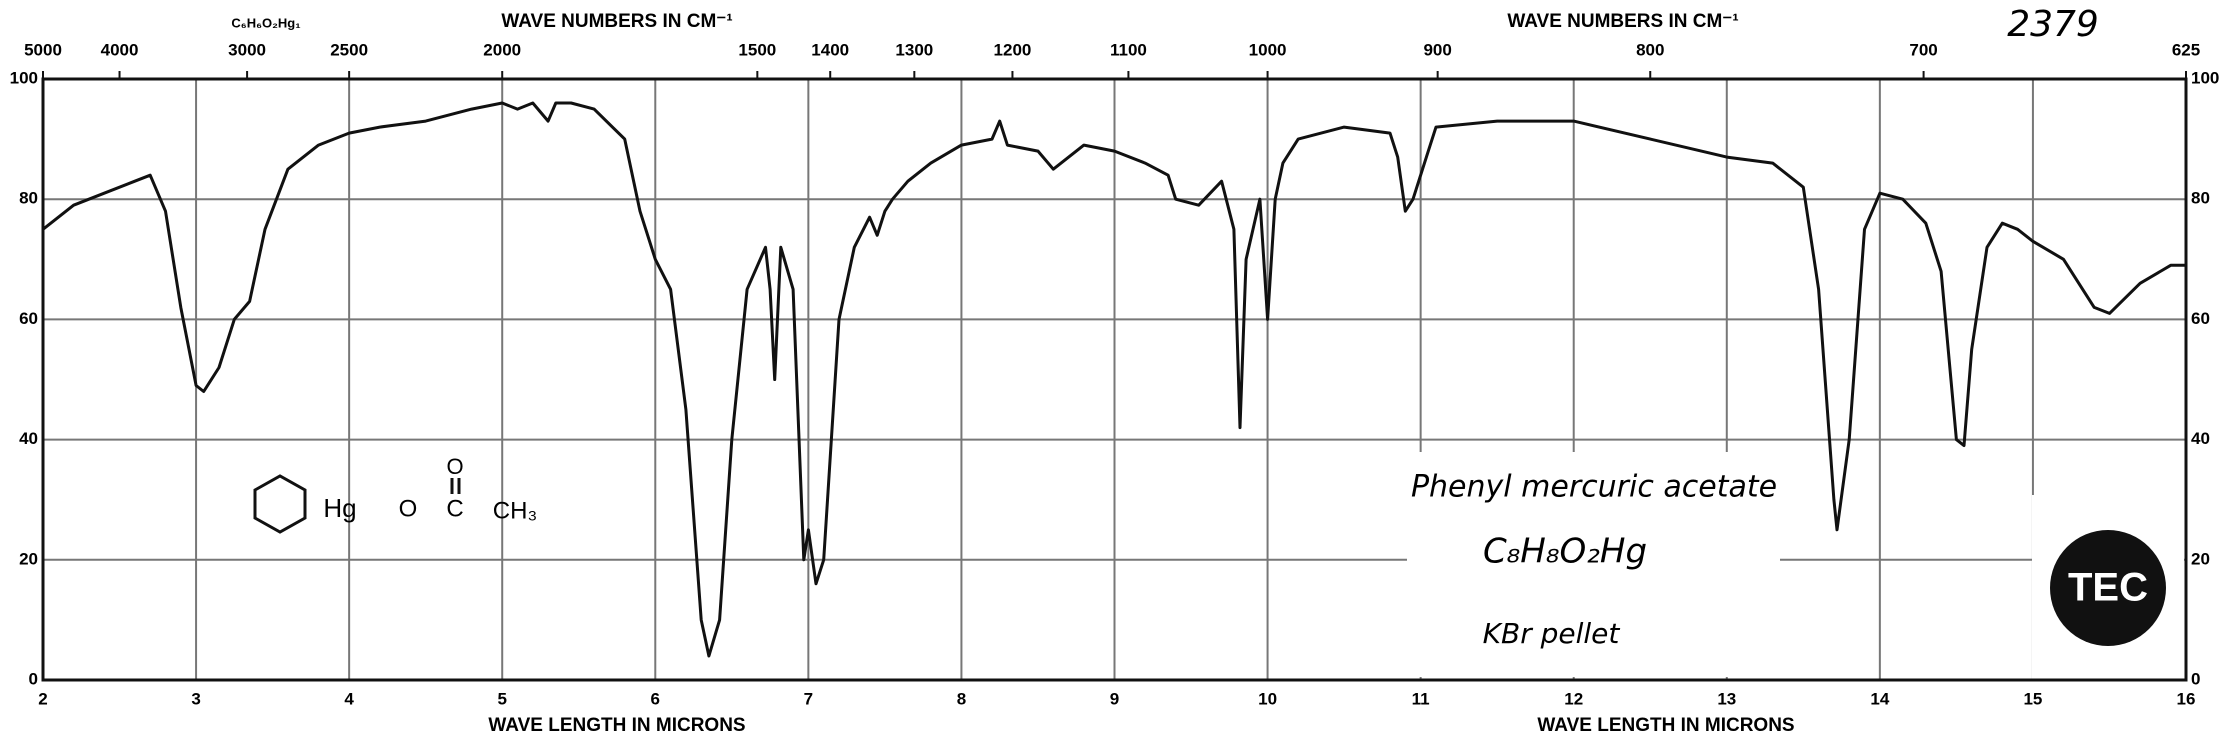  I want to click on x2-tick-label: 1300, so click(914, 49).